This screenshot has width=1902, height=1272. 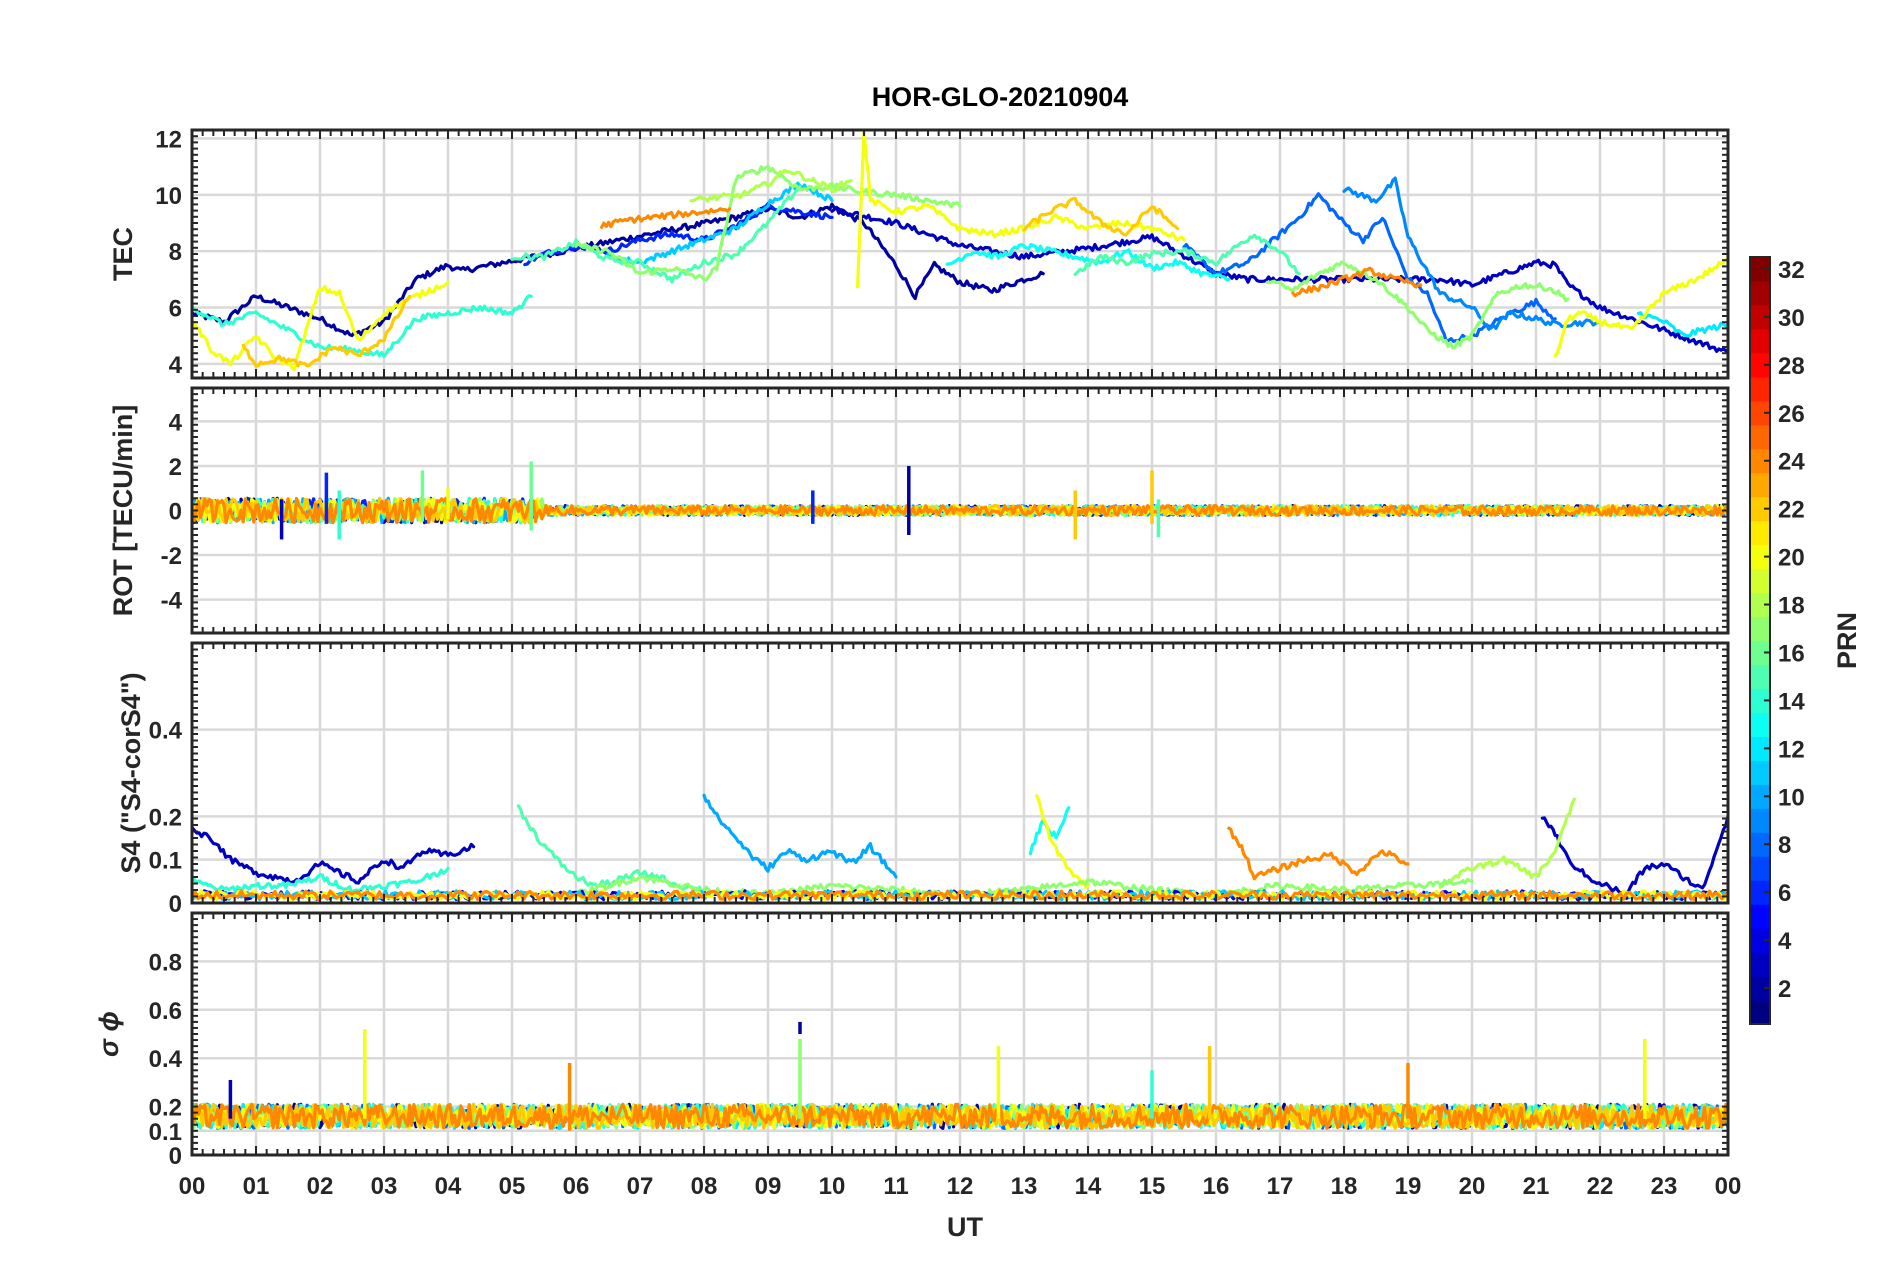 I want to click on colorbar-frame, so click(x=1760, y=640).